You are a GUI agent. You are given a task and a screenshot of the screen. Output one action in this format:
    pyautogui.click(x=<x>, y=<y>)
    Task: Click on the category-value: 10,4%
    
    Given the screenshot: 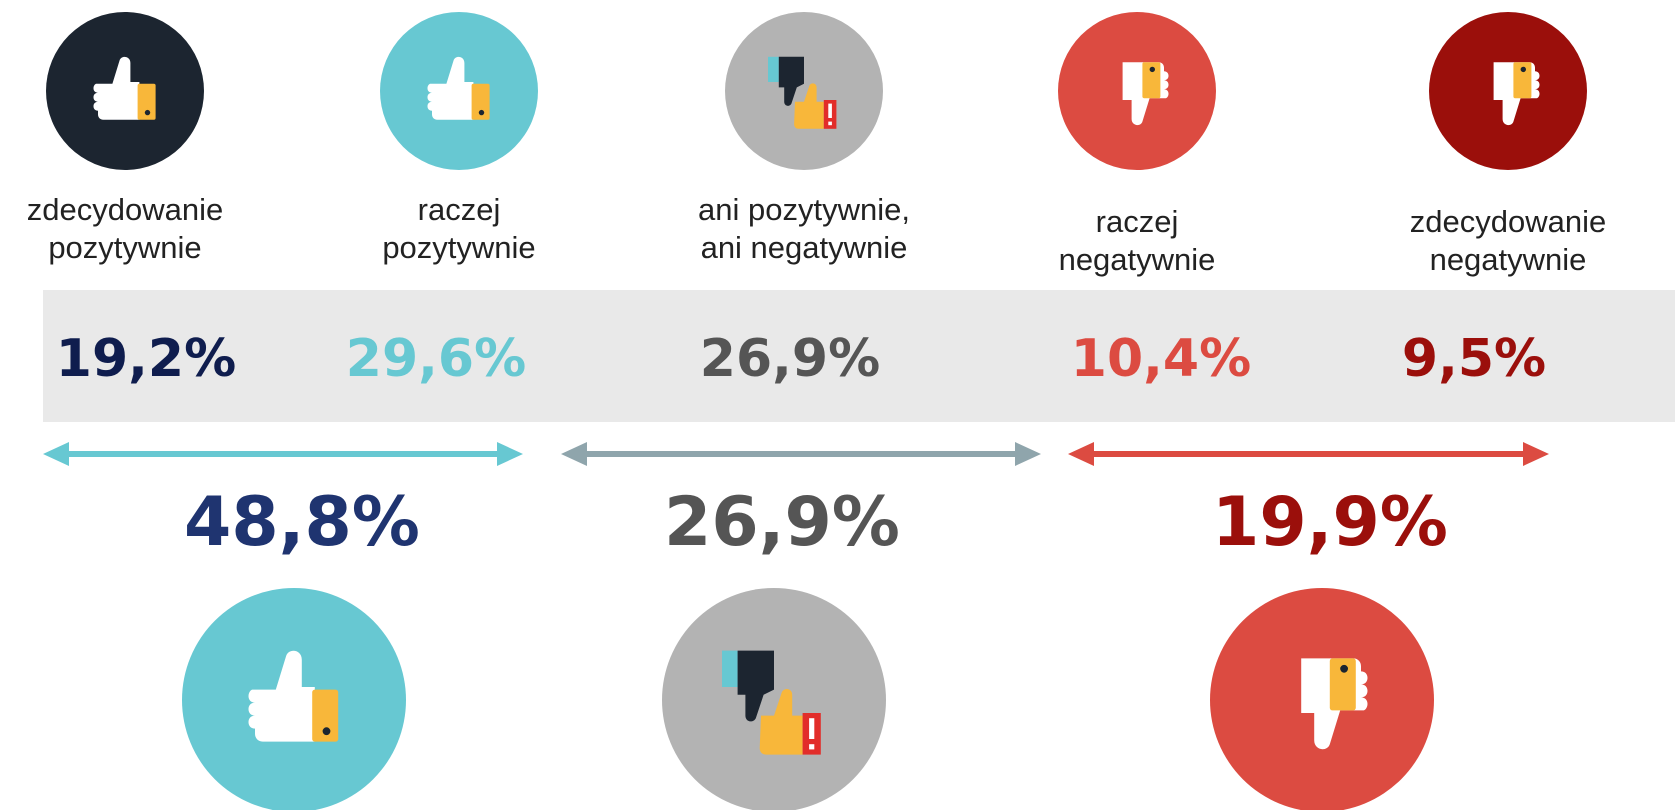 What is the action you would take?
    pyautogui.click(x=1161, y=359)
    